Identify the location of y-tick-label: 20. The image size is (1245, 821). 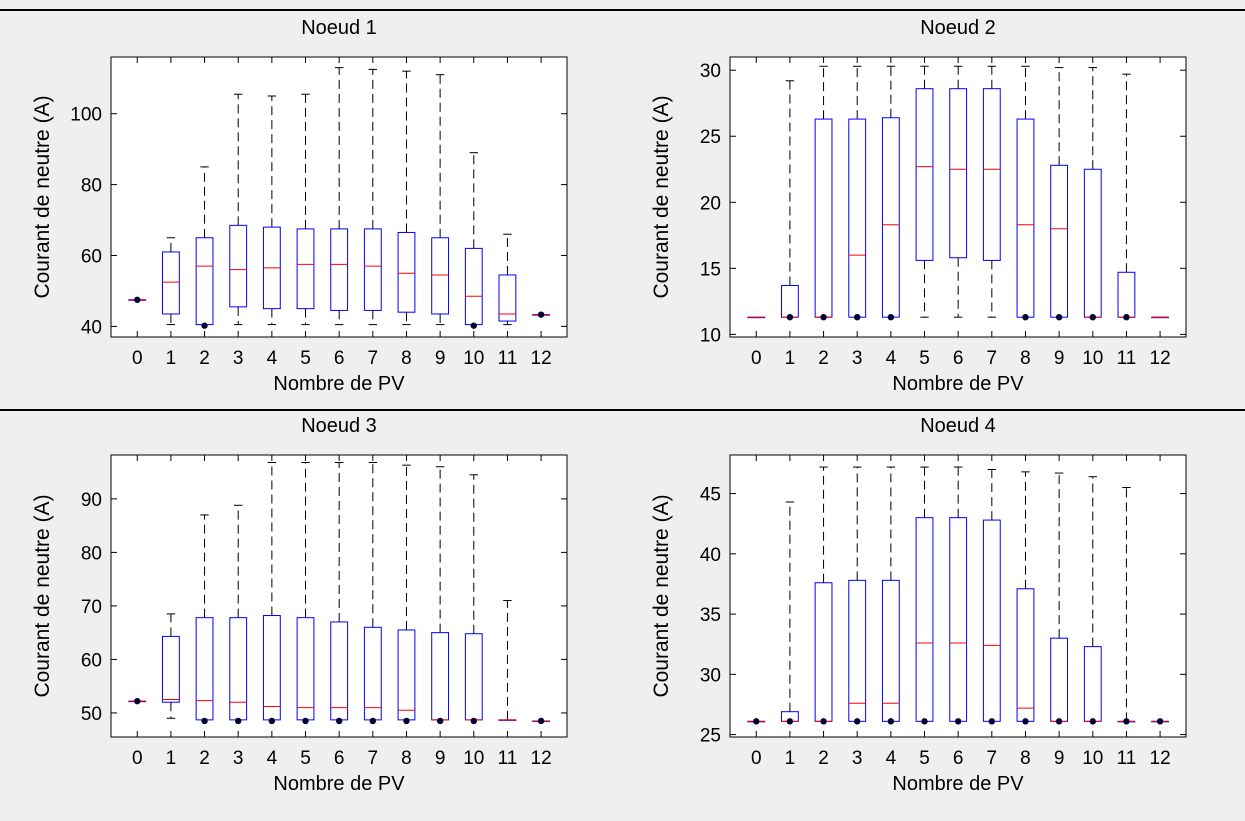
(710, 203).